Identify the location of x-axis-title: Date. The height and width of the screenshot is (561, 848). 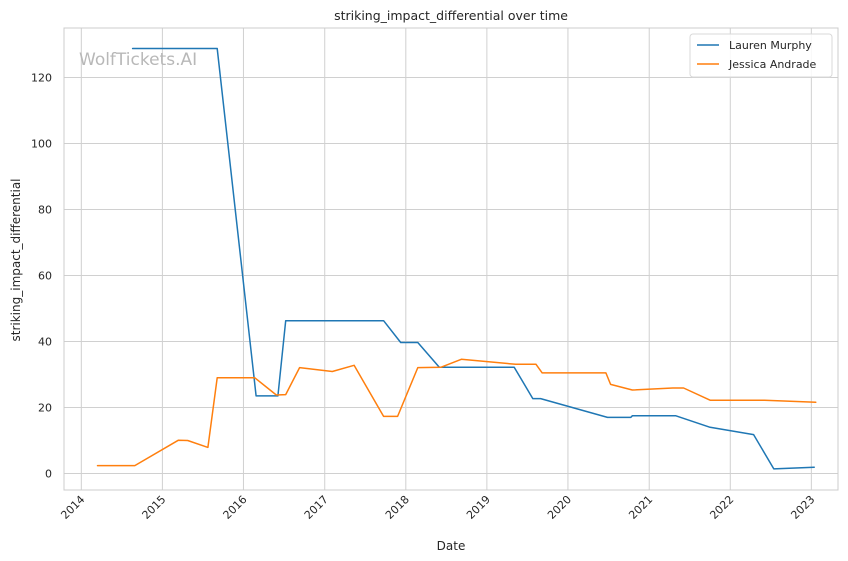
(451, 546).